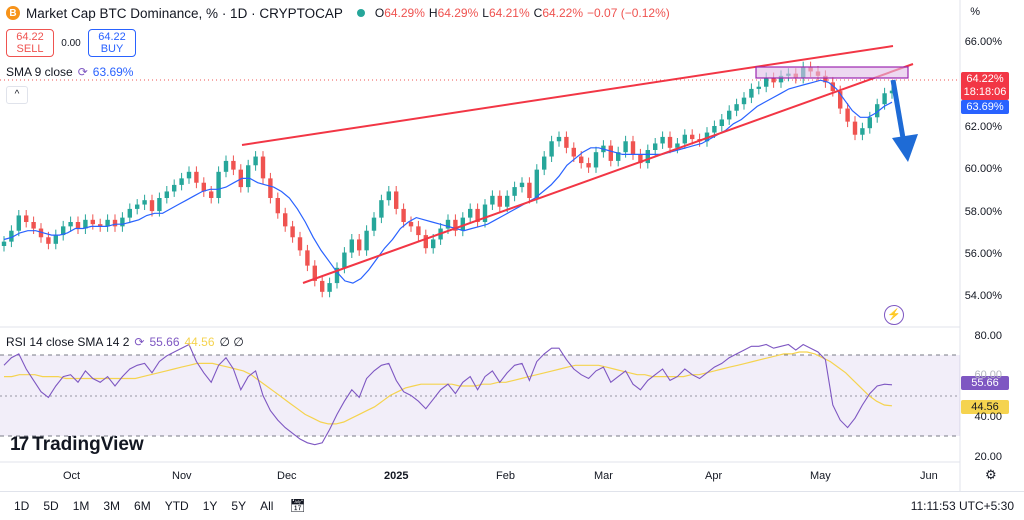  I want to click on rsi-ma-value-tag: 44.56, so click(985, 407).